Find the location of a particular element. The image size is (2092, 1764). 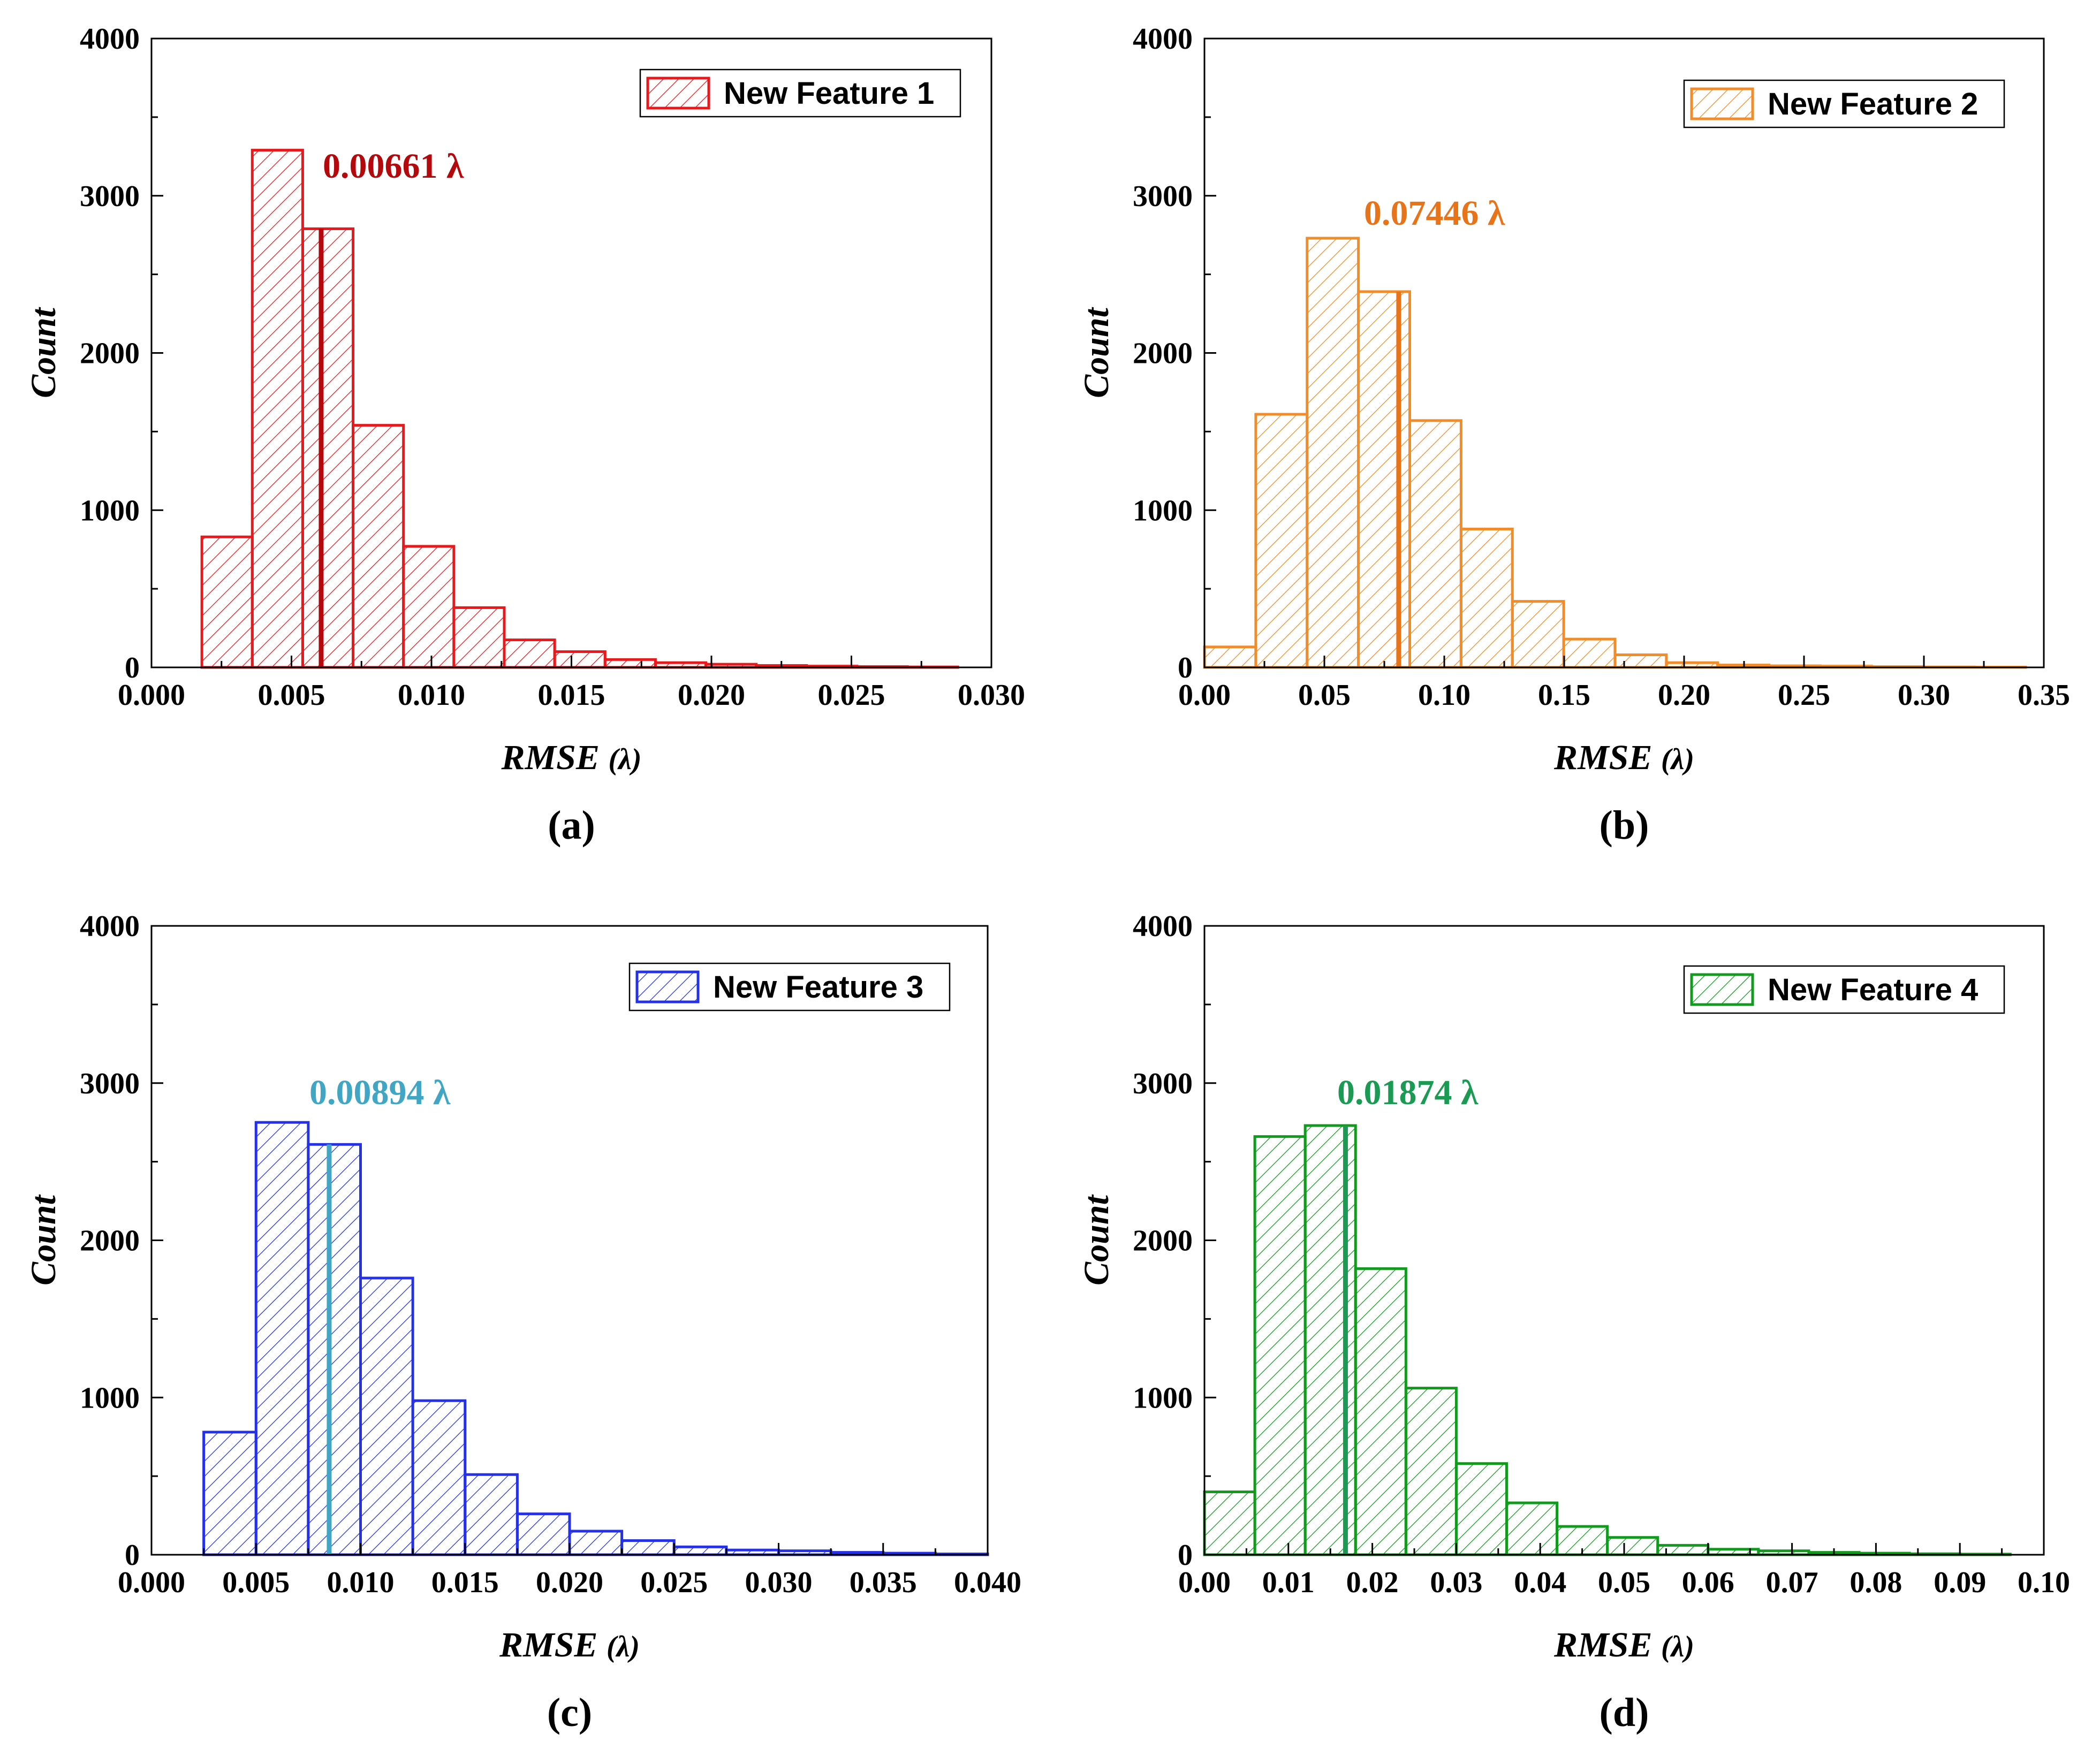

x-tick-label: 0.030 is located at coordinates (779, 1582).